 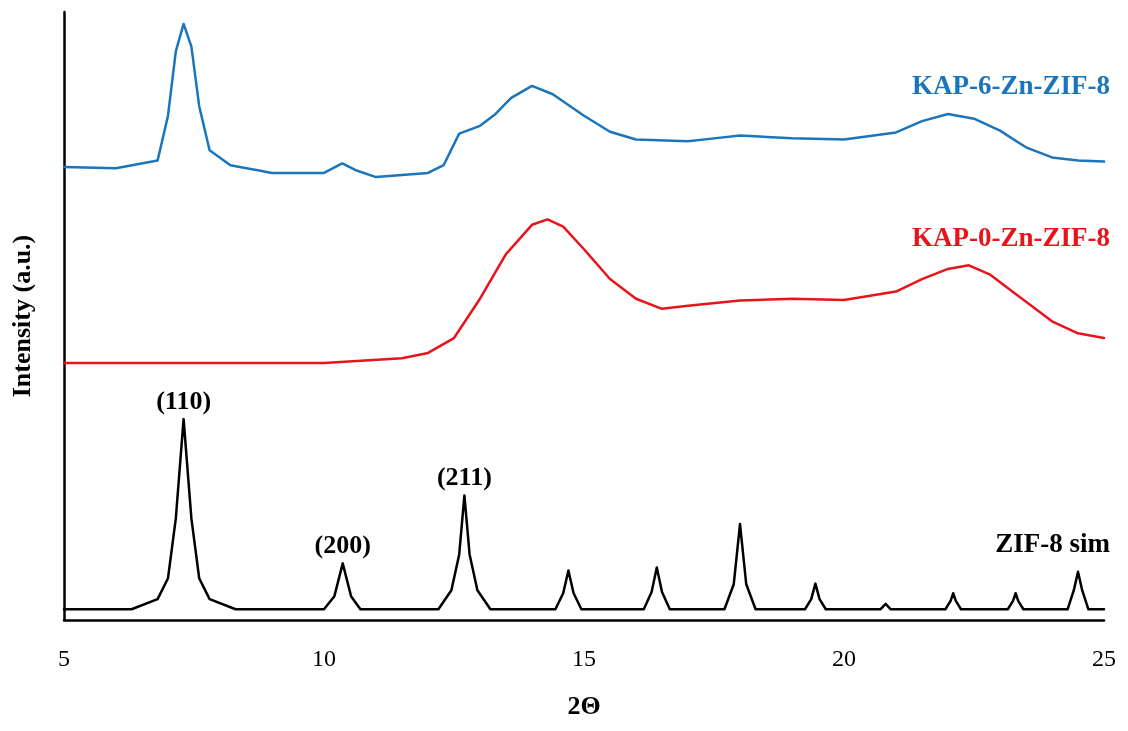 What do you see at coordinates (342, 544) in the screenshot?
I see `annotation: (200)` at bounding box center [342, 544].